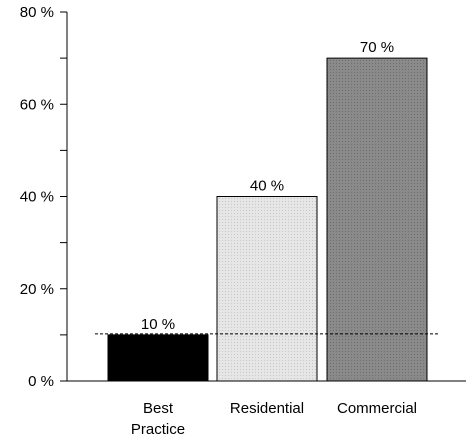  Describe the element at coordinates (37, 12) in the screenshot. I see `y-tick-label: 80 %` at that location.